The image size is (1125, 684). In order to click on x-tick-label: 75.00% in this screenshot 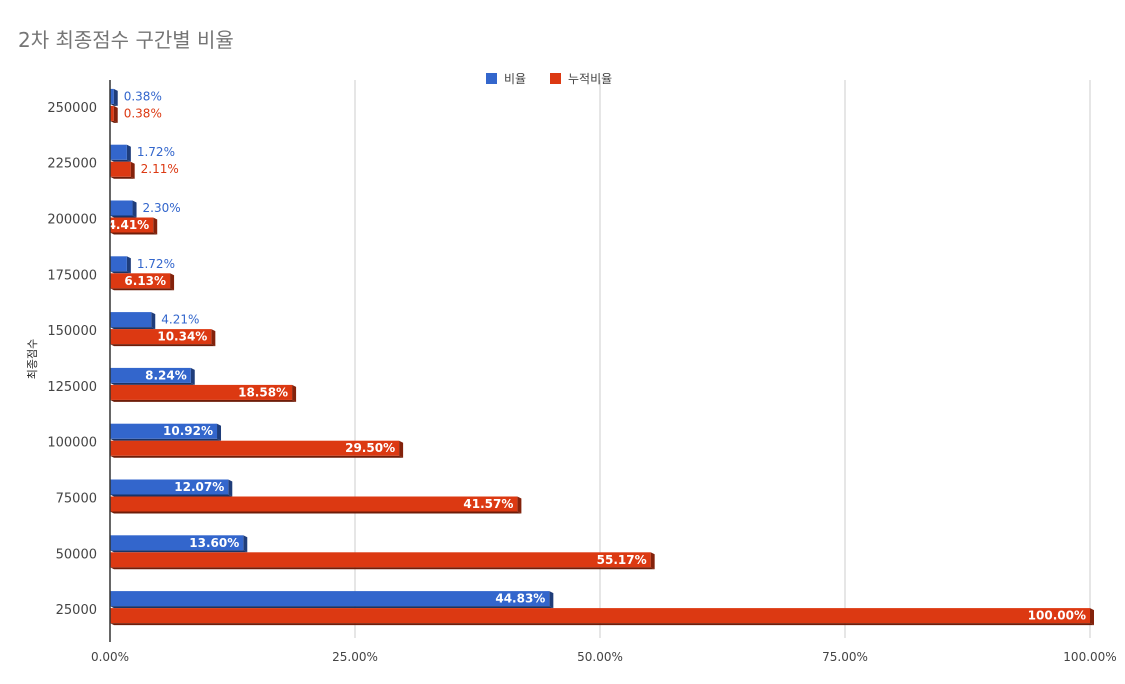, I will do `click(845, 657)`.